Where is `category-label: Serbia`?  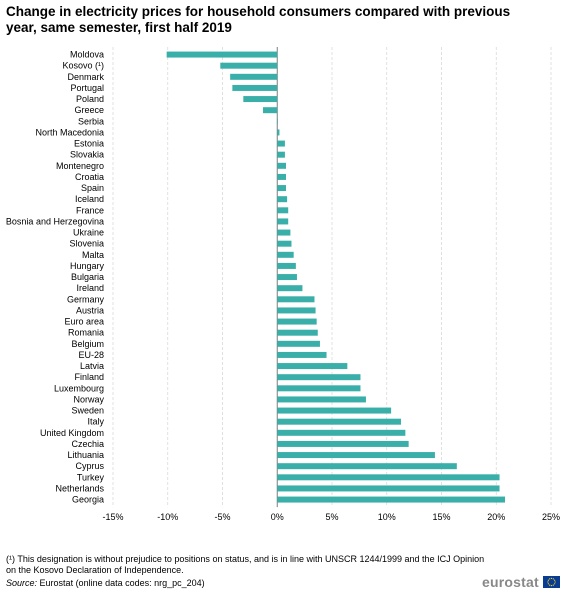 category-label: Serbia is located at coordinates (91, 121).